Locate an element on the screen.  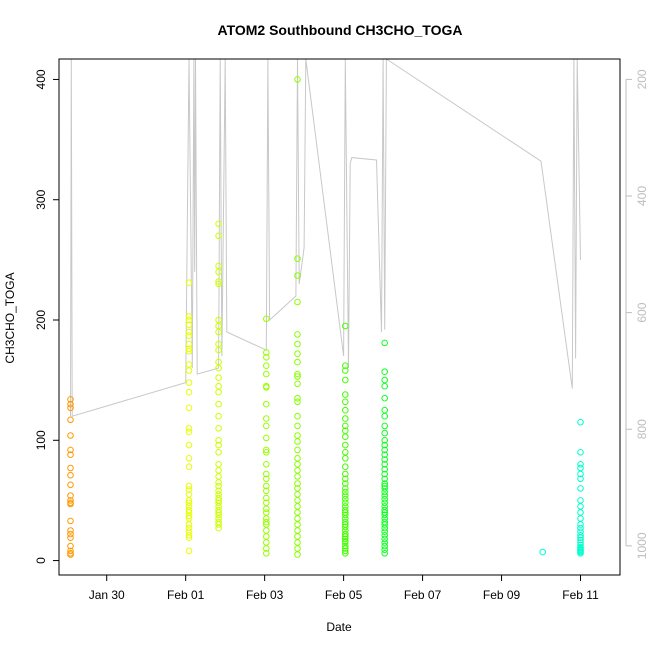
y-axis: 0 100 200 300 400 is located at coordinates (47, 316).